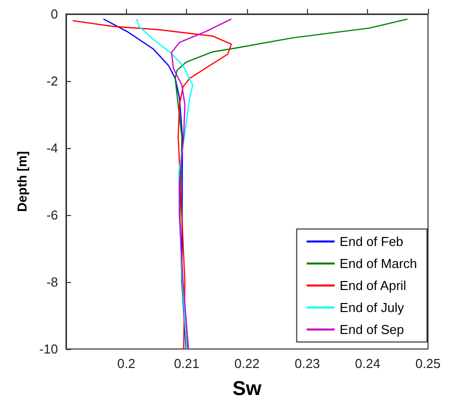 This screenshot has height=404, width=453. I want to click on y-tick-label: -2, so click(52, 81).